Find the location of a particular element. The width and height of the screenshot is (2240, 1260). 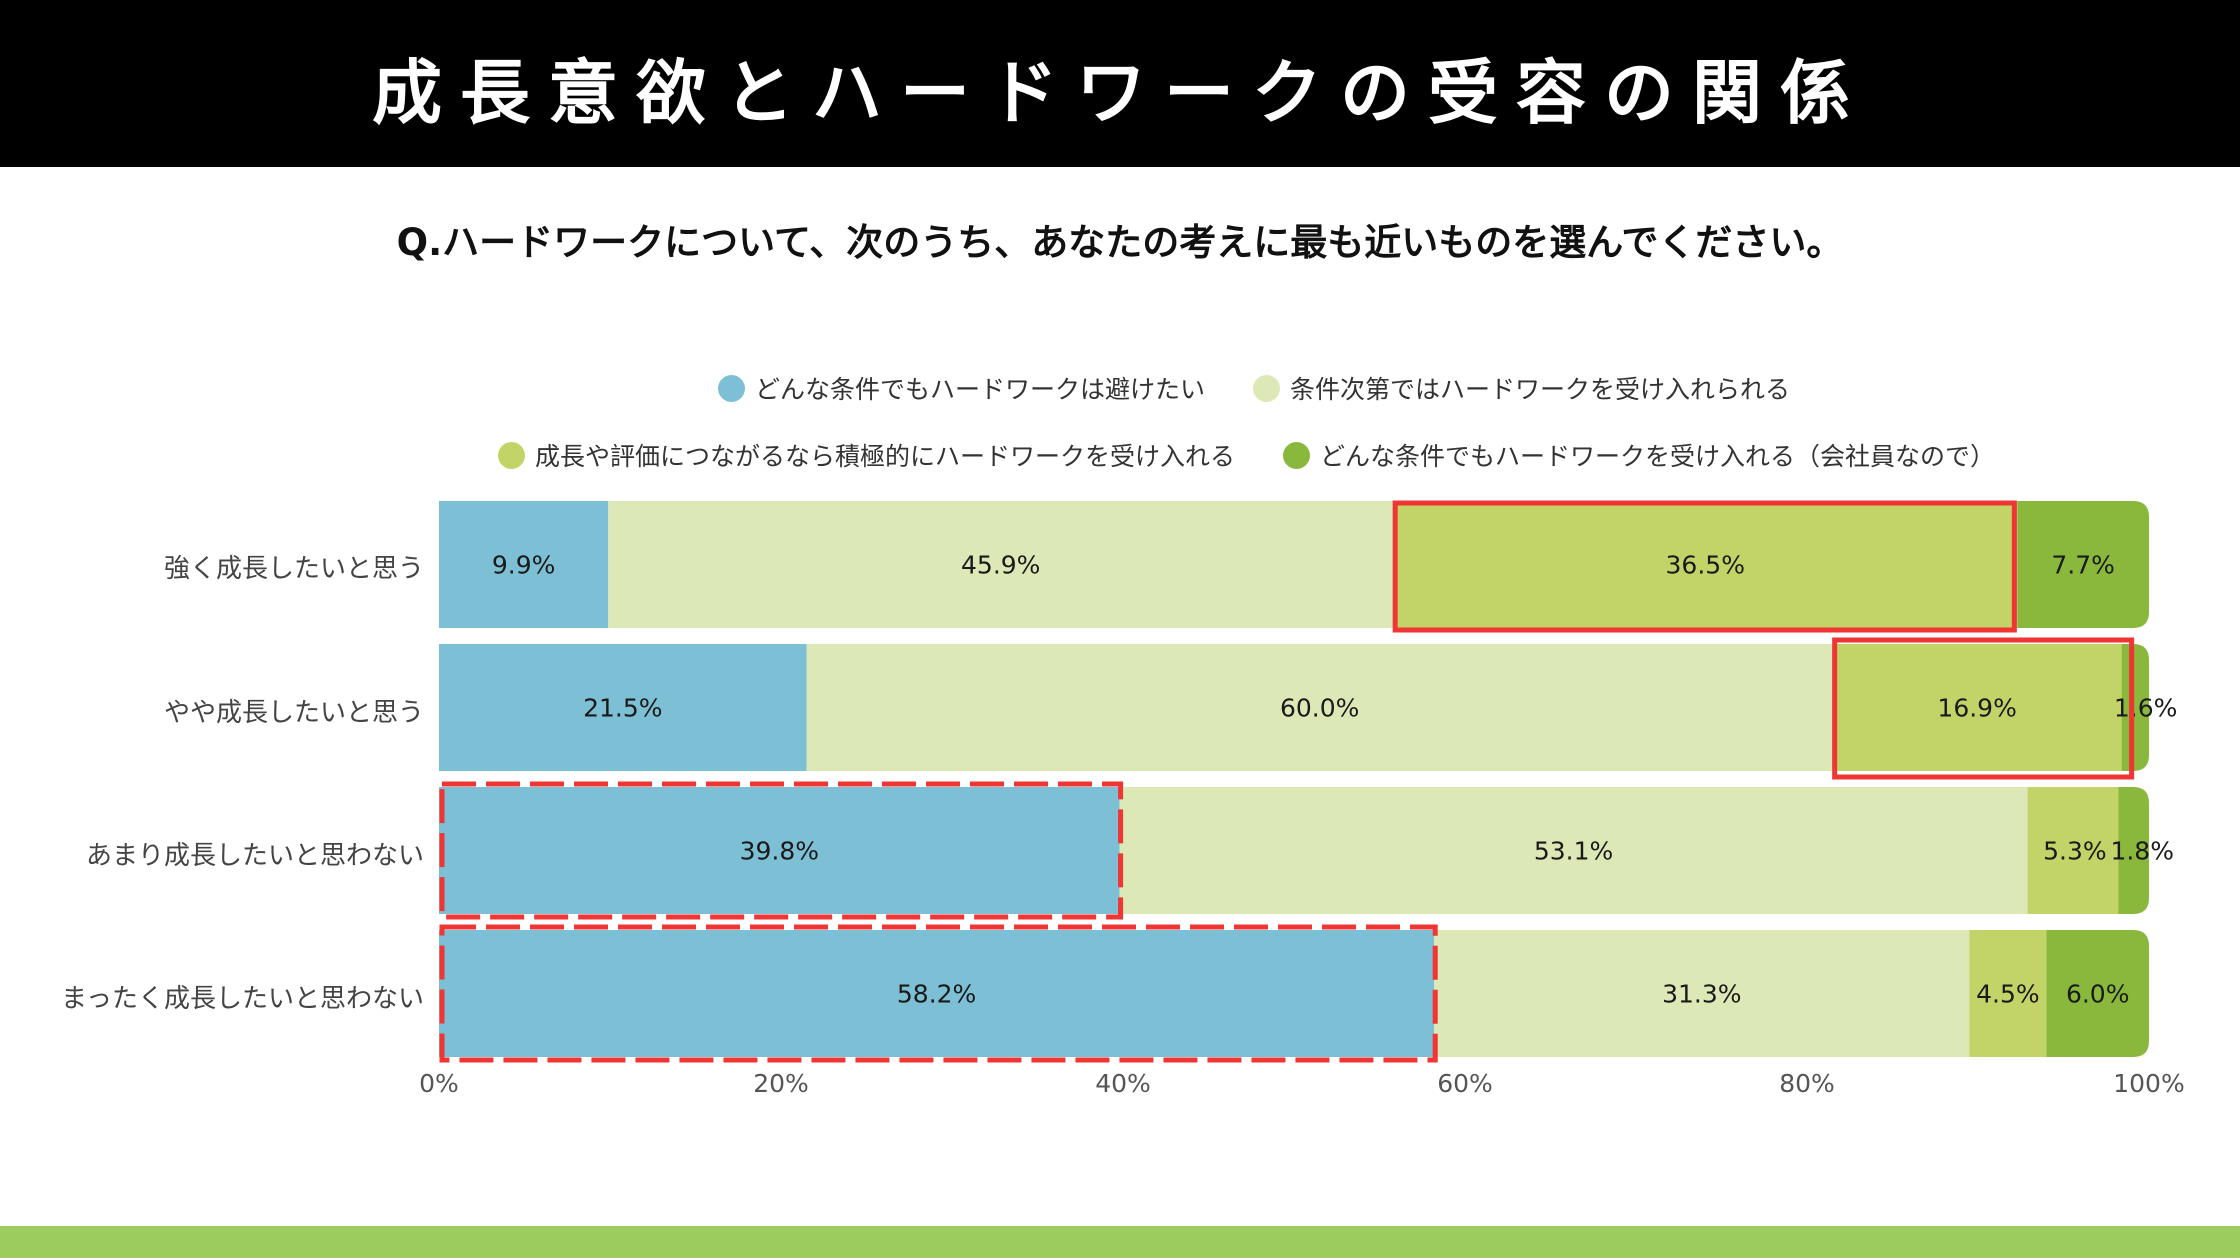

legend-row-1: どんな条件でもハードワークは避けたい 条件次第ではハードワークを受け入れられる is located at coordinates (1254, 388).